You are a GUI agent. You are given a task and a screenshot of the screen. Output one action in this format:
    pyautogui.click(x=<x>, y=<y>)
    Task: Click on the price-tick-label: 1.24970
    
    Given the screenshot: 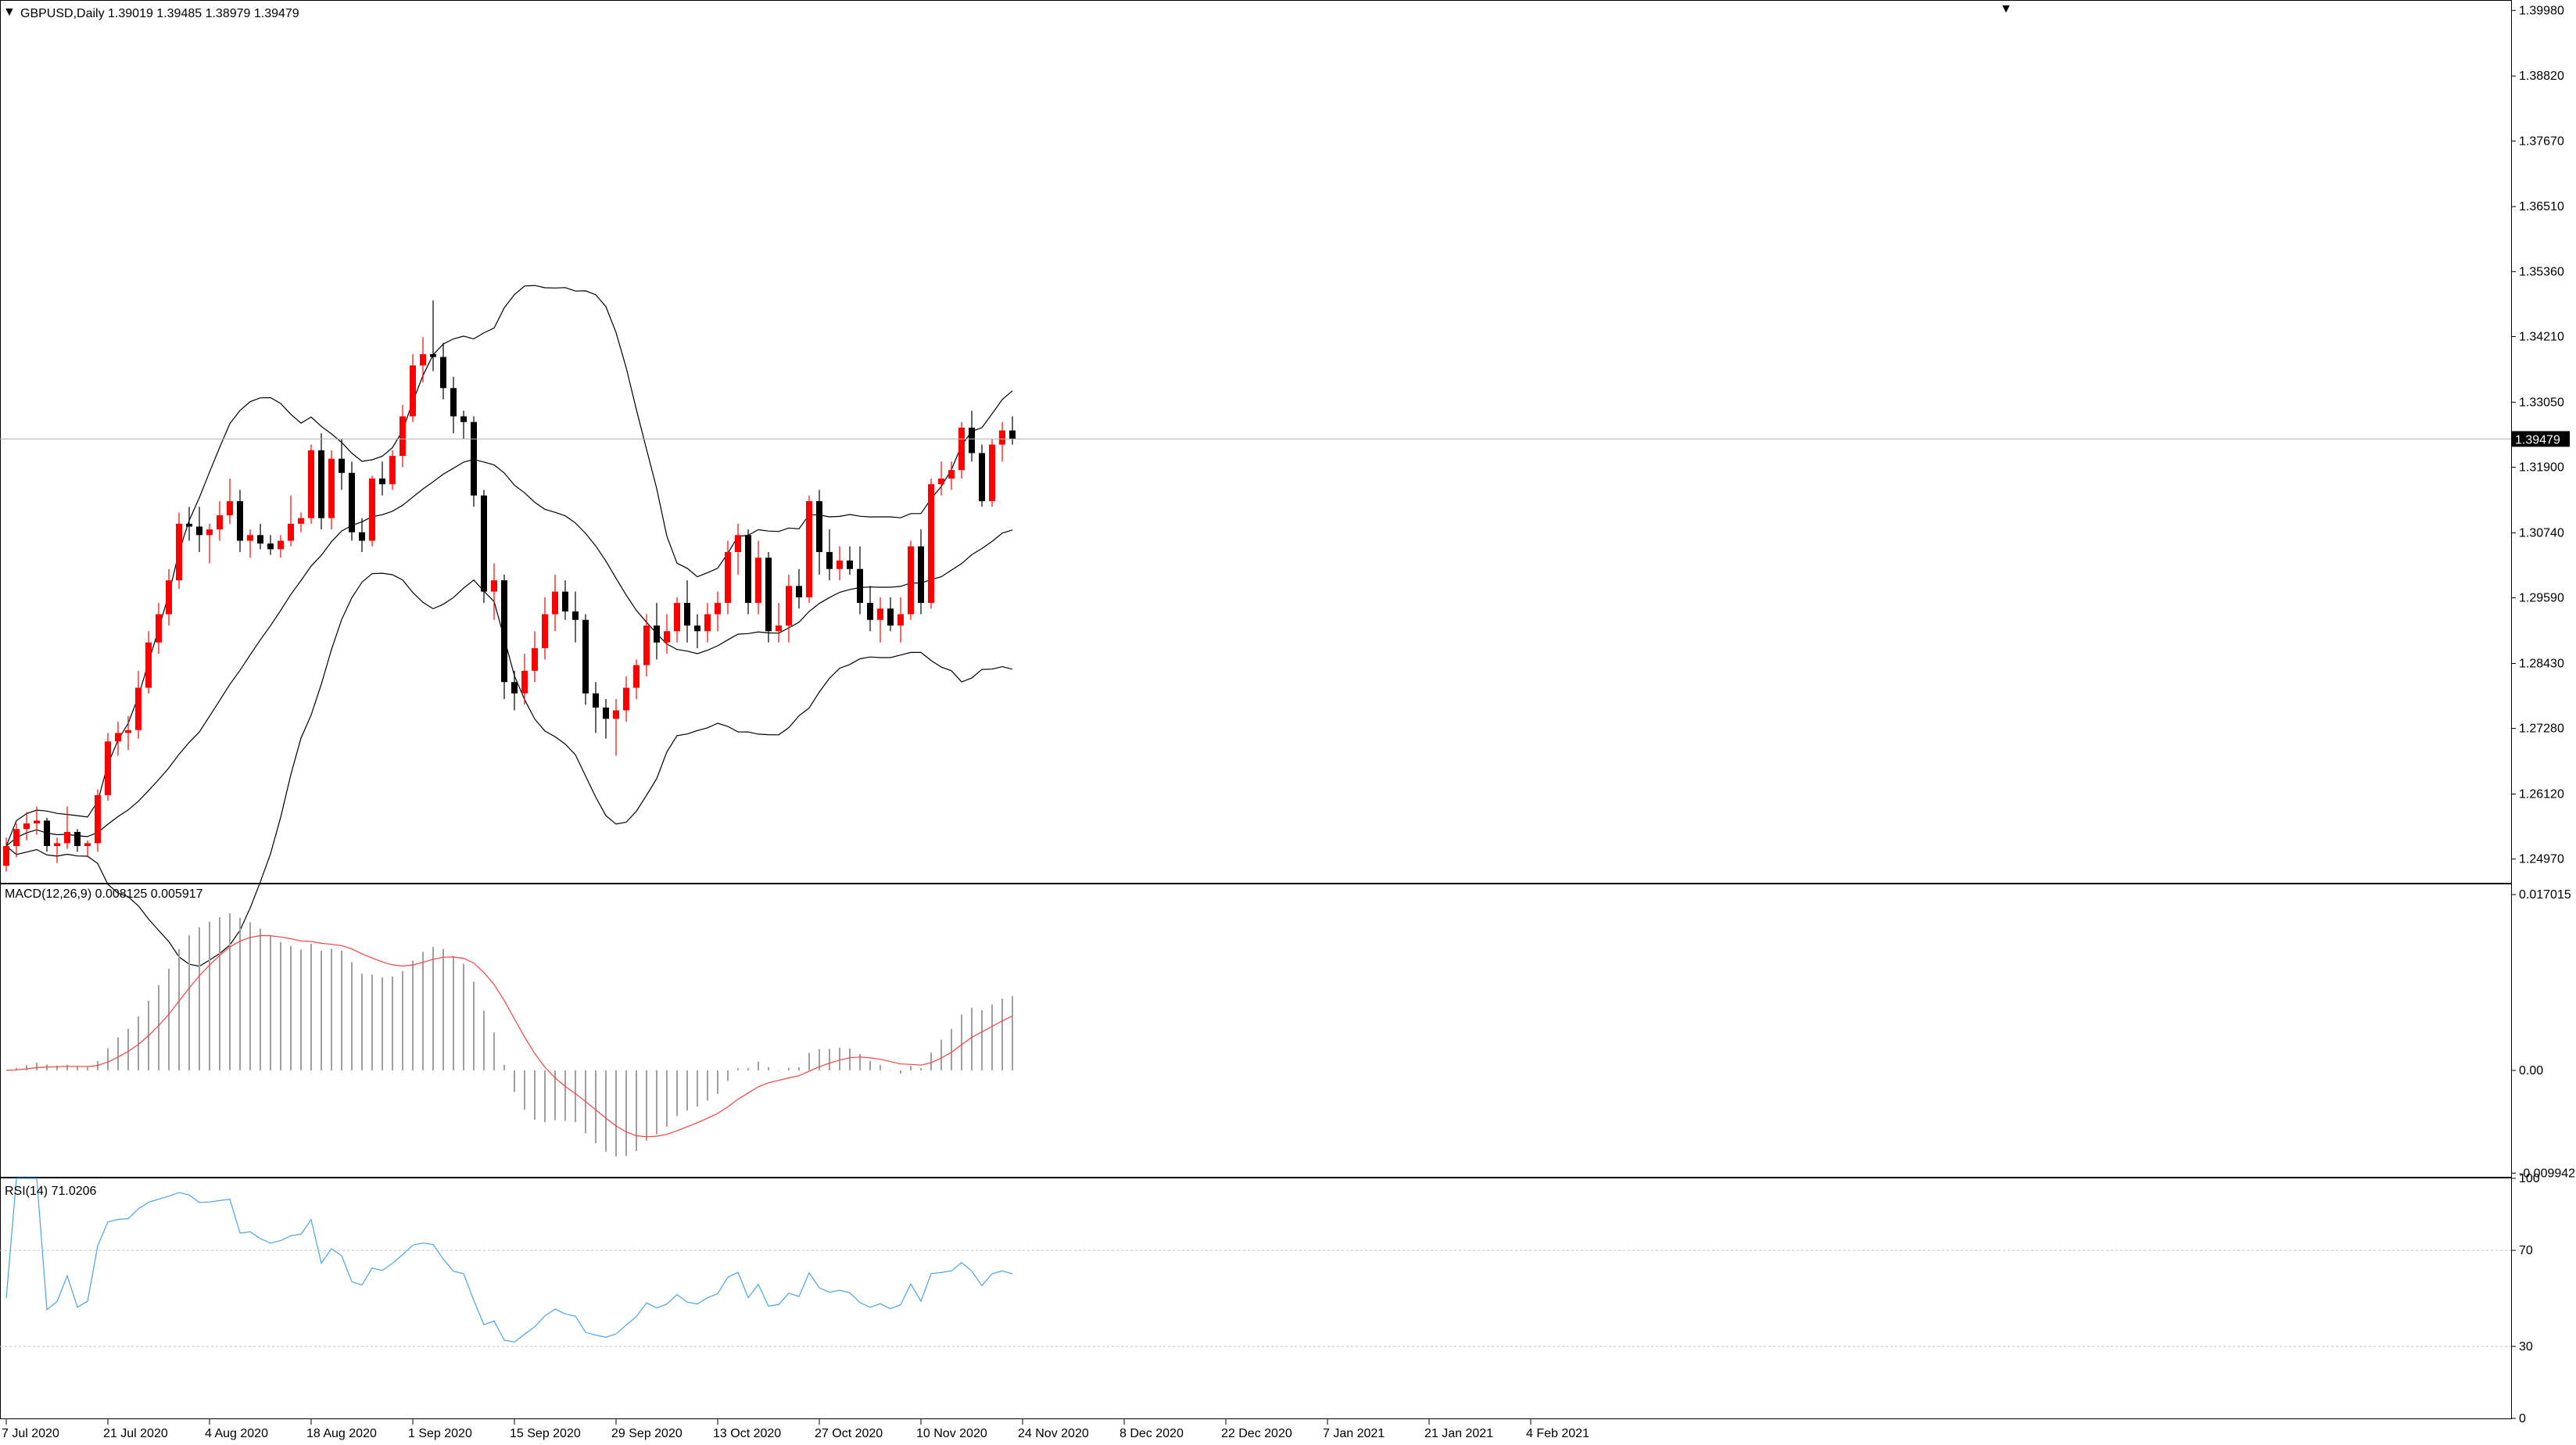 What is the action you would take?
    pyautogui.click(x=2541, y=859)
    